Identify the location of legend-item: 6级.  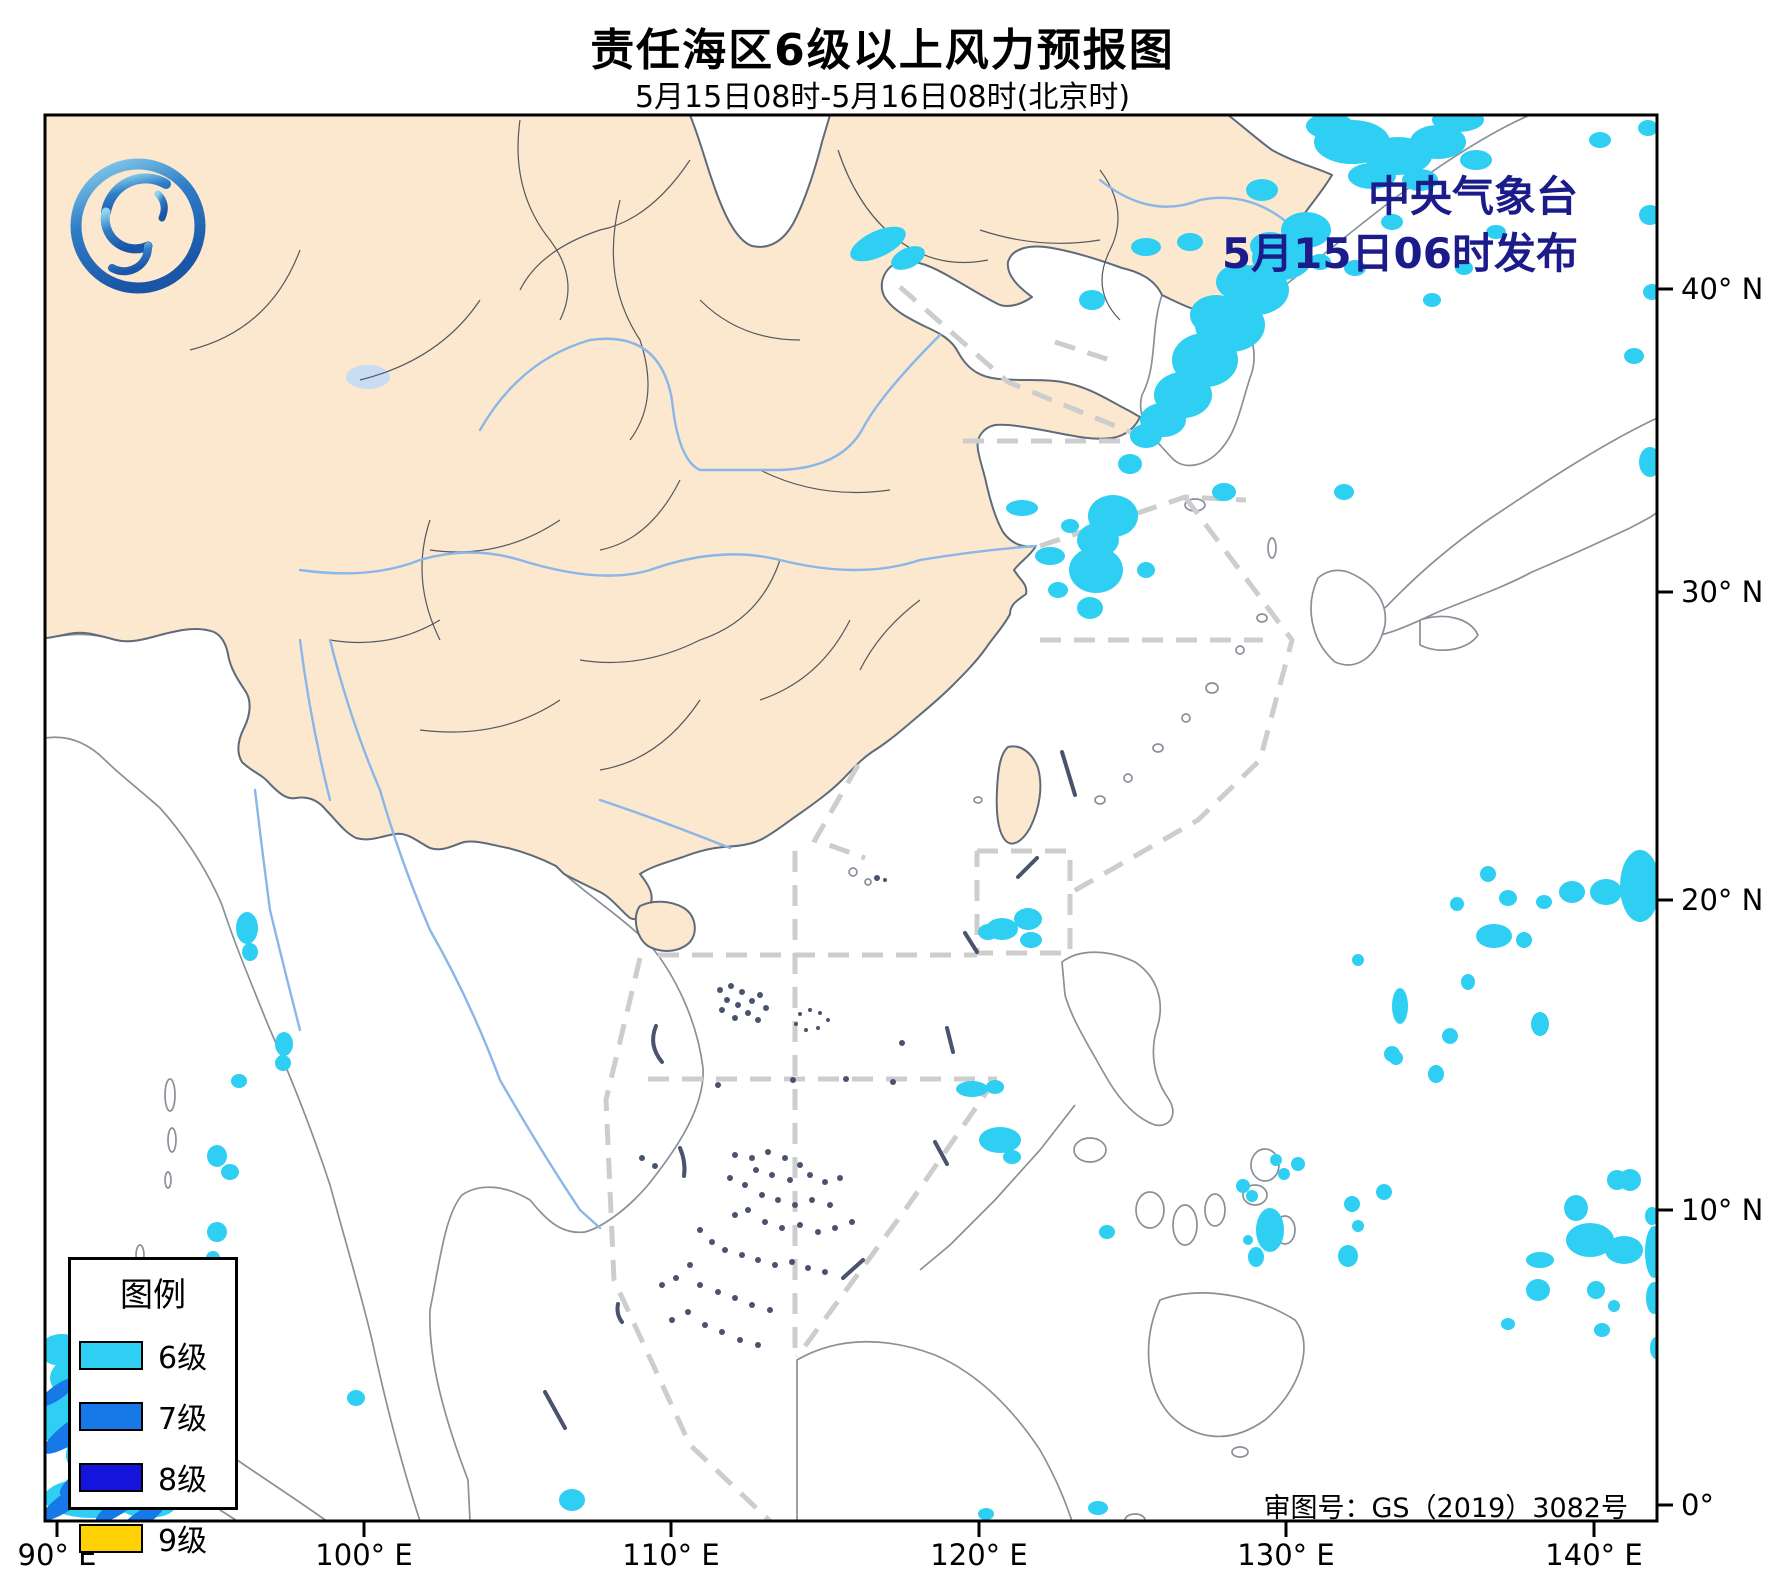
(157, 1355).